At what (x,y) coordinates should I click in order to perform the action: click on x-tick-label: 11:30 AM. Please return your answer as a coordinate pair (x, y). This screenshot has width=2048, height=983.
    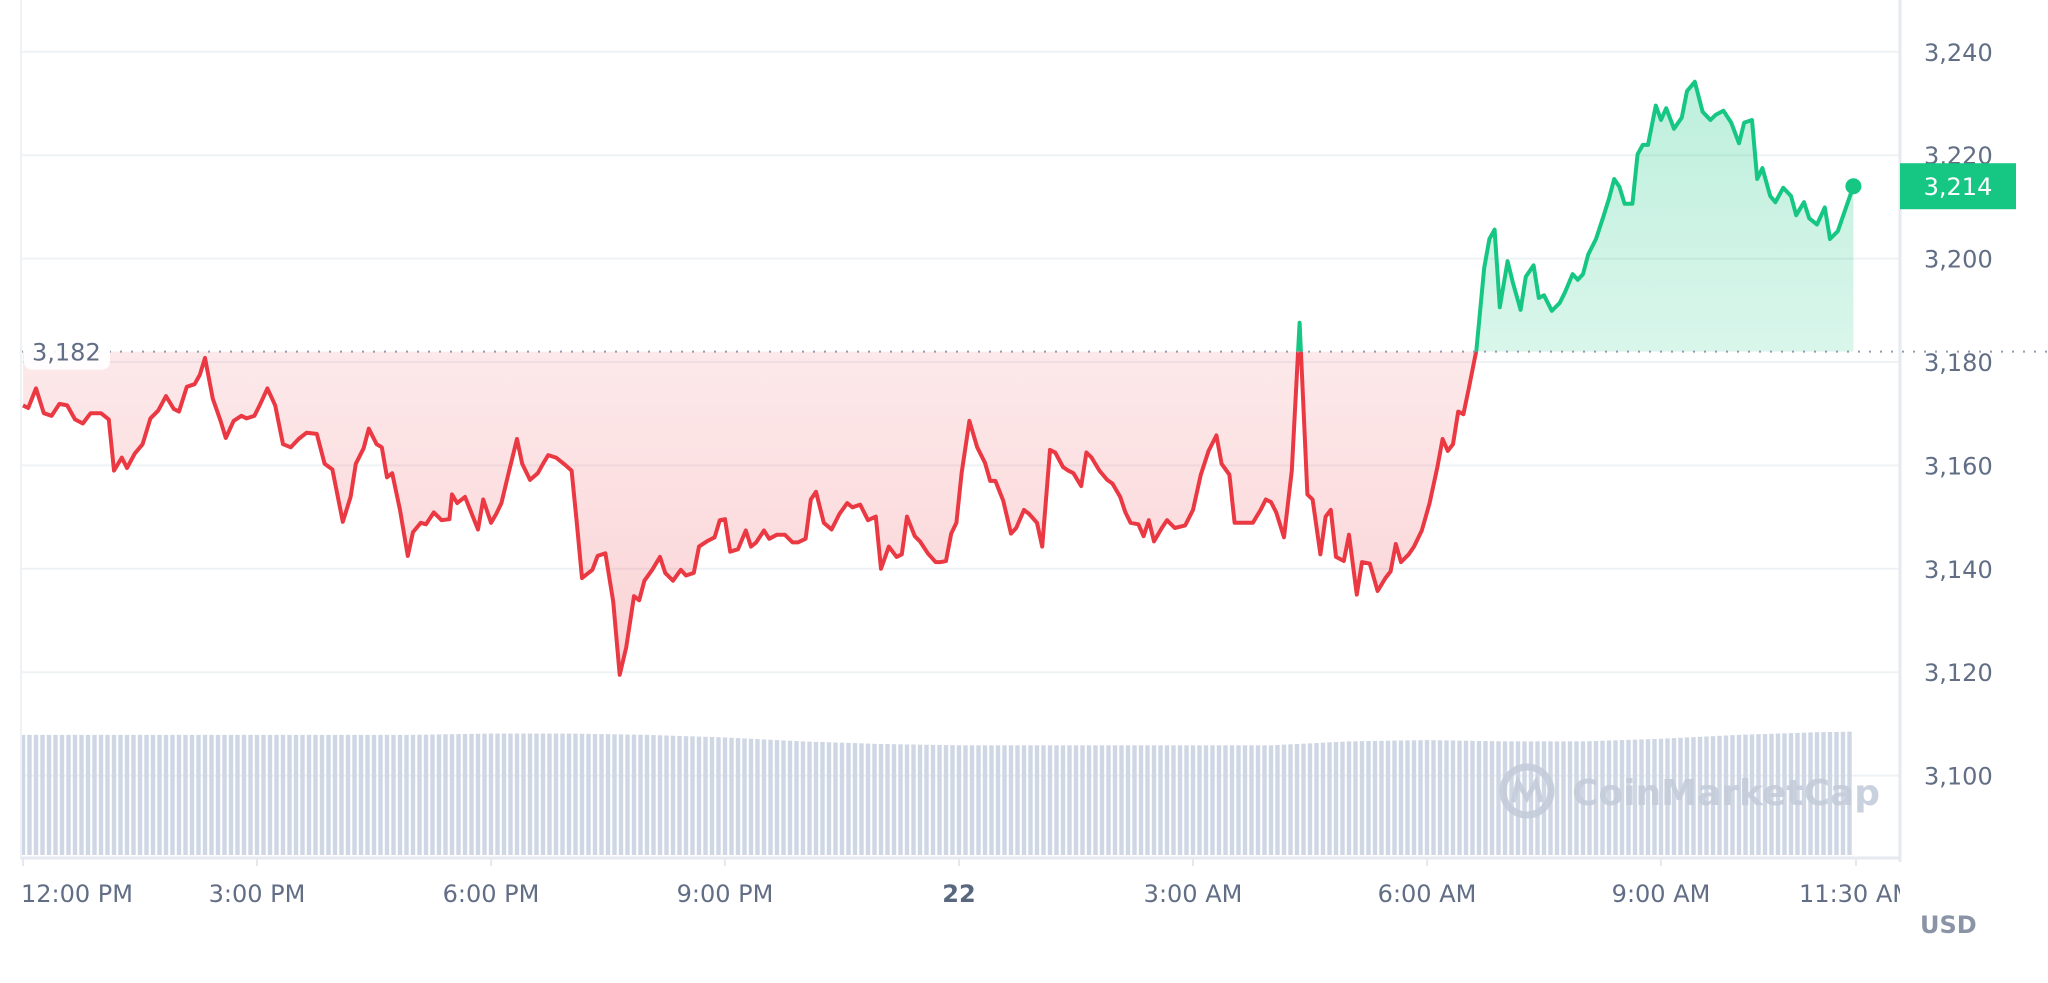
    Looking at the image, I should click on (1856, 894).